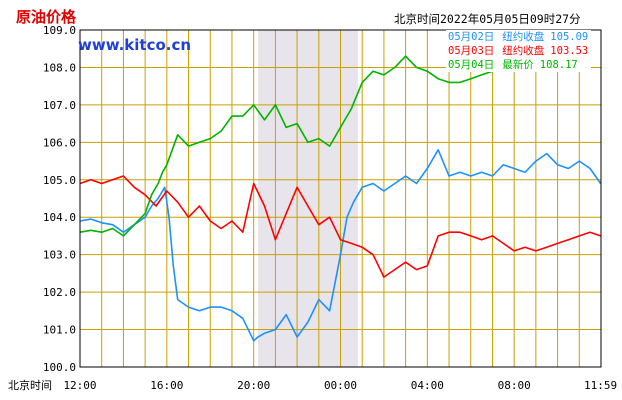 The image size is (622, 400). I want to click on legend-date: 05月03日, so click(471, 51).